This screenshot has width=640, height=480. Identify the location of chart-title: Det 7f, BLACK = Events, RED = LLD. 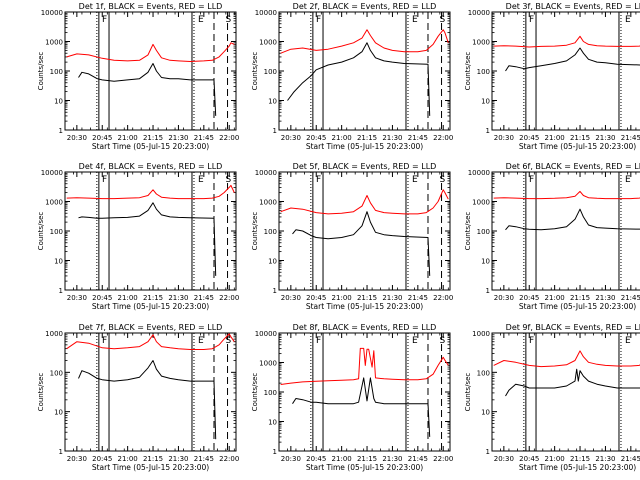
(151, 327).